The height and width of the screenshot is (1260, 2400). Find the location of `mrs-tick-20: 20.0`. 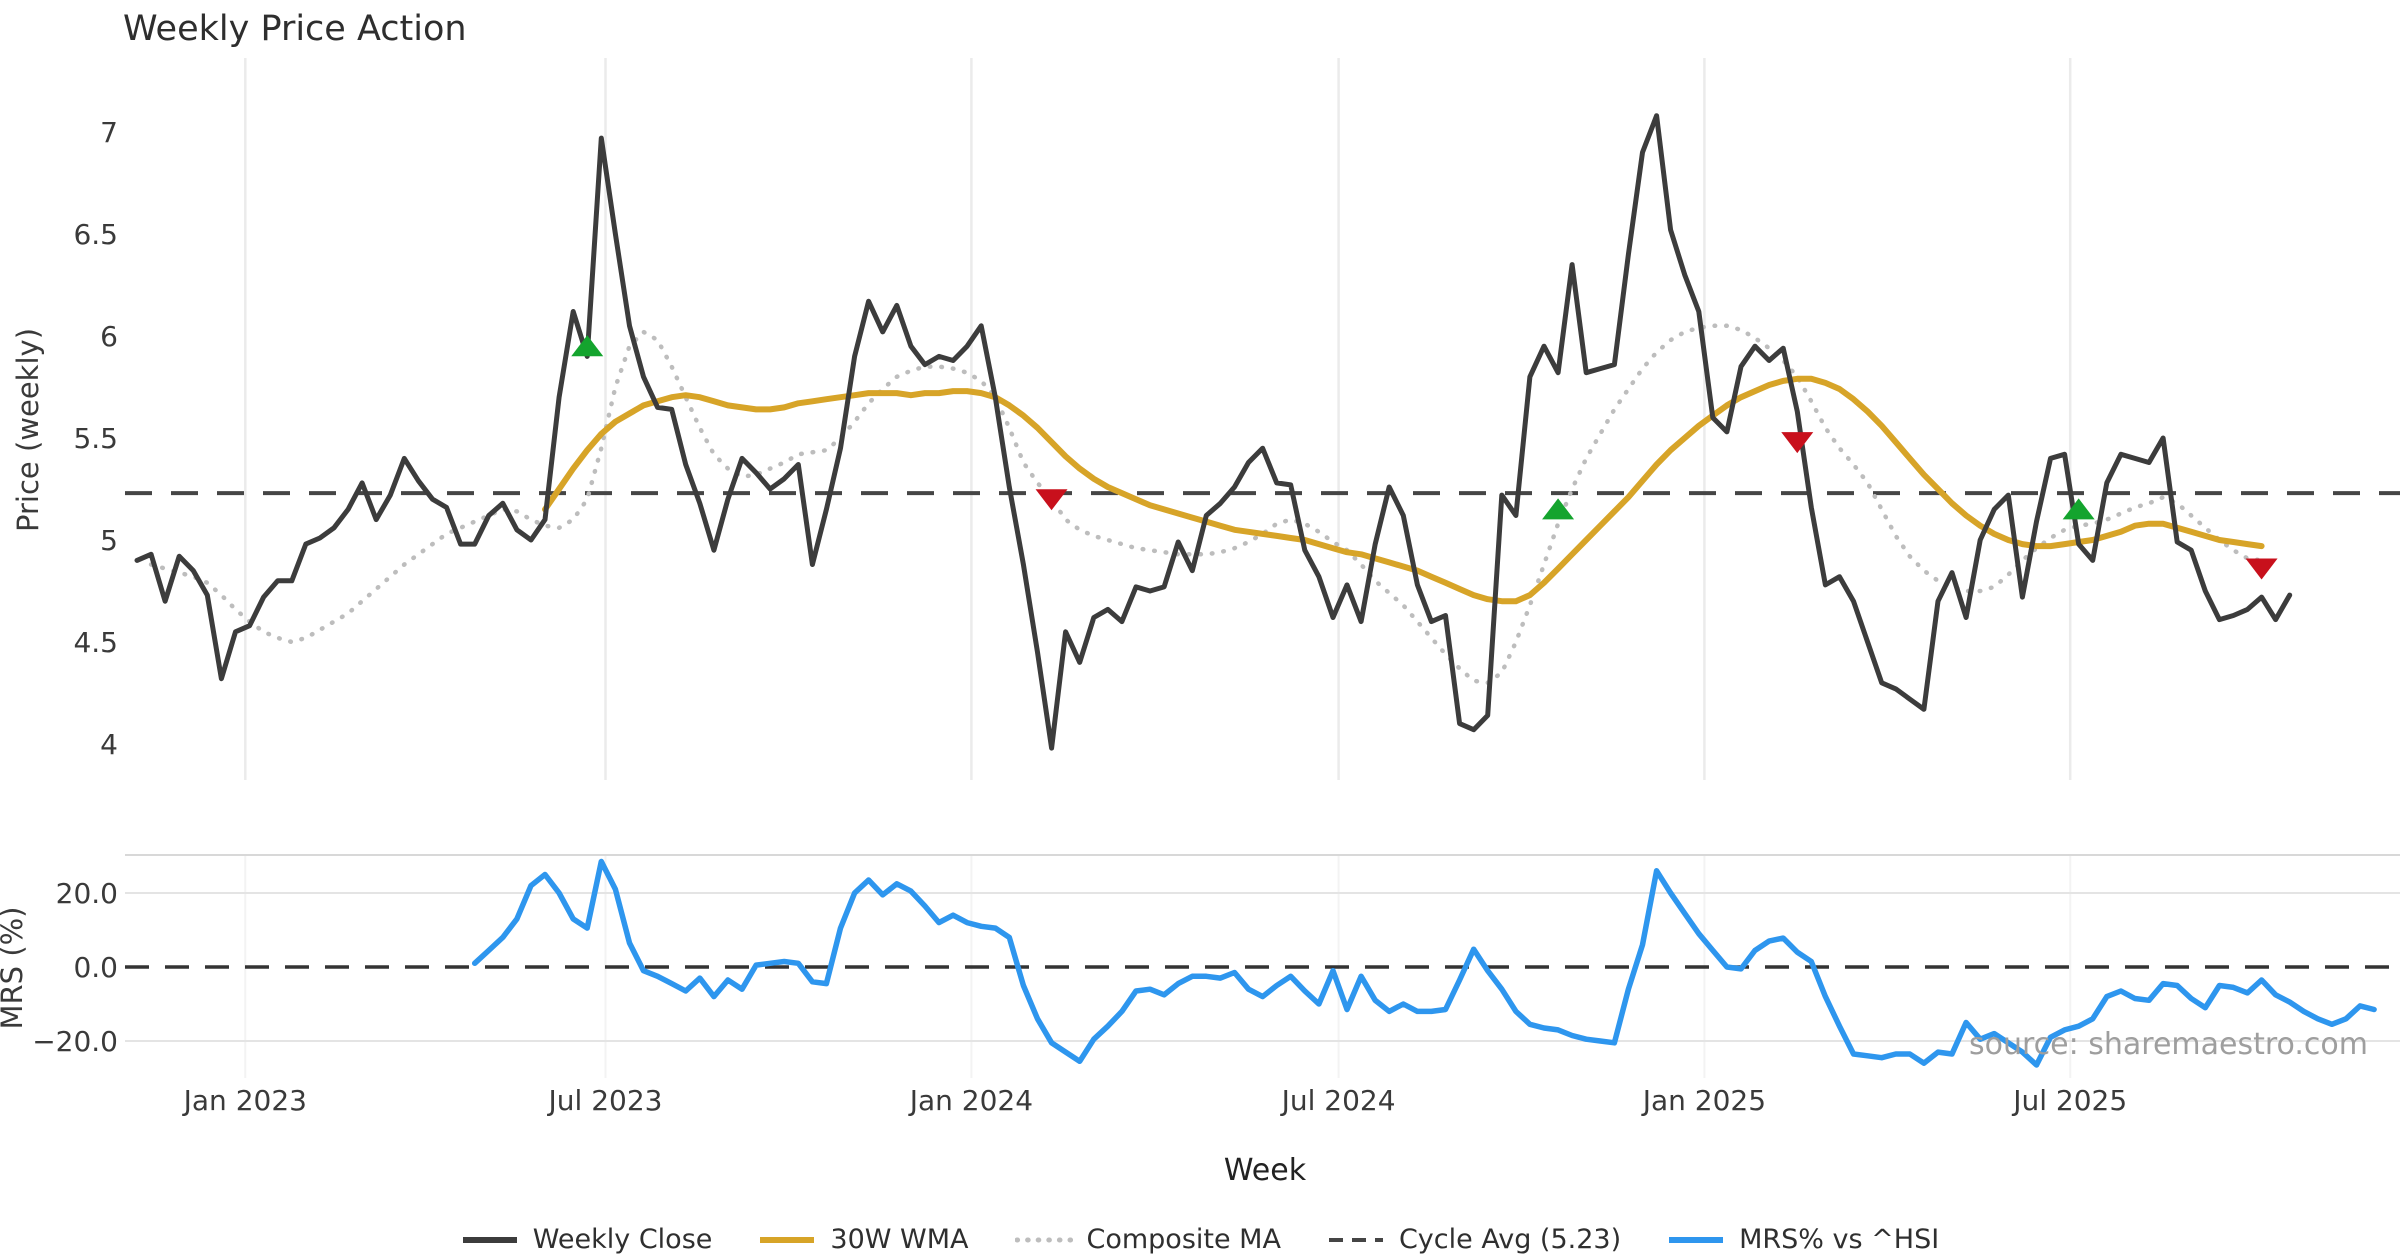

mrs-tick-20: 20.0 is located at coordinates (87, 893).